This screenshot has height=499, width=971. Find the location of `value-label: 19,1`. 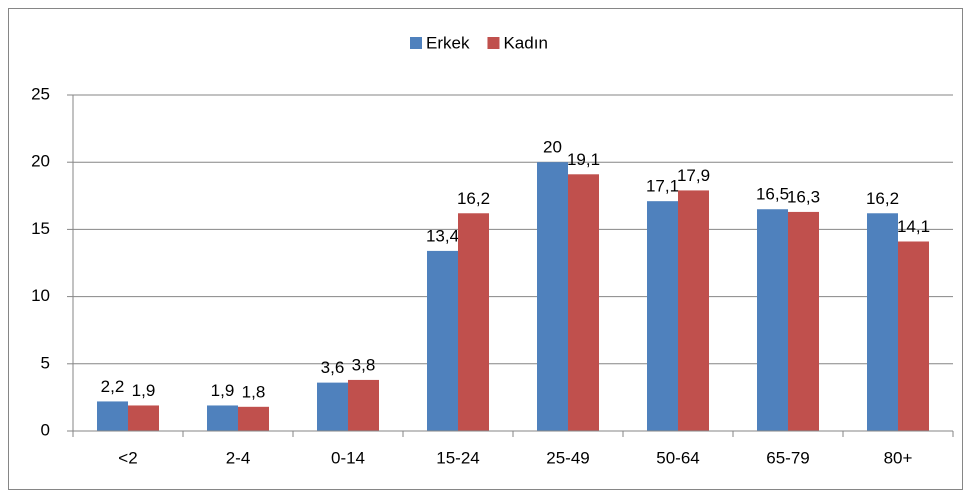

value-label: 19,1 is located at coordinates (583, 159).